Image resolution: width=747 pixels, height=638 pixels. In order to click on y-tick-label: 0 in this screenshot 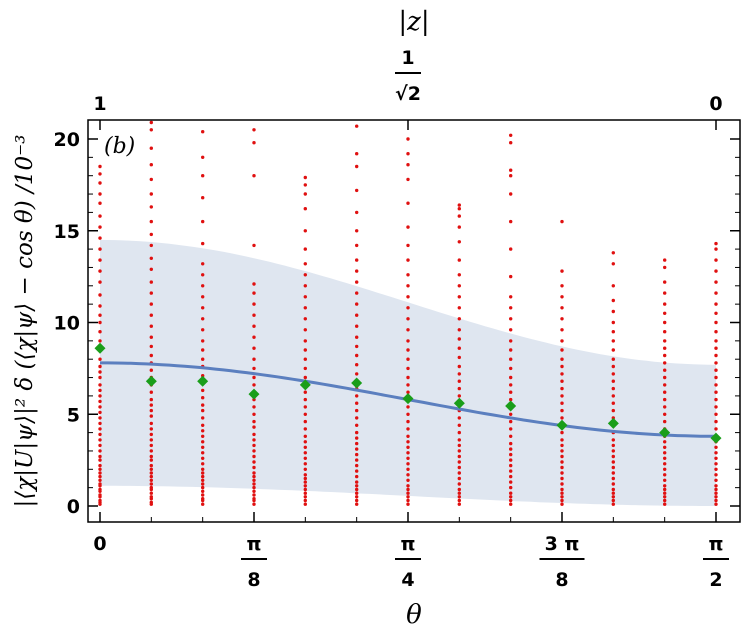, I will do `click(73, 507)`.